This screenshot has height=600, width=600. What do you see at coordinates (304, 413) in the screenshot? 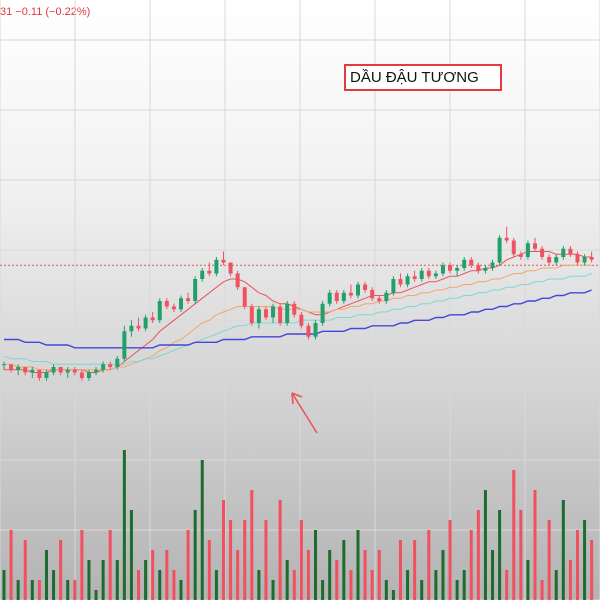
I see `red-arrow-annotation` at bounding box center [304, 413].